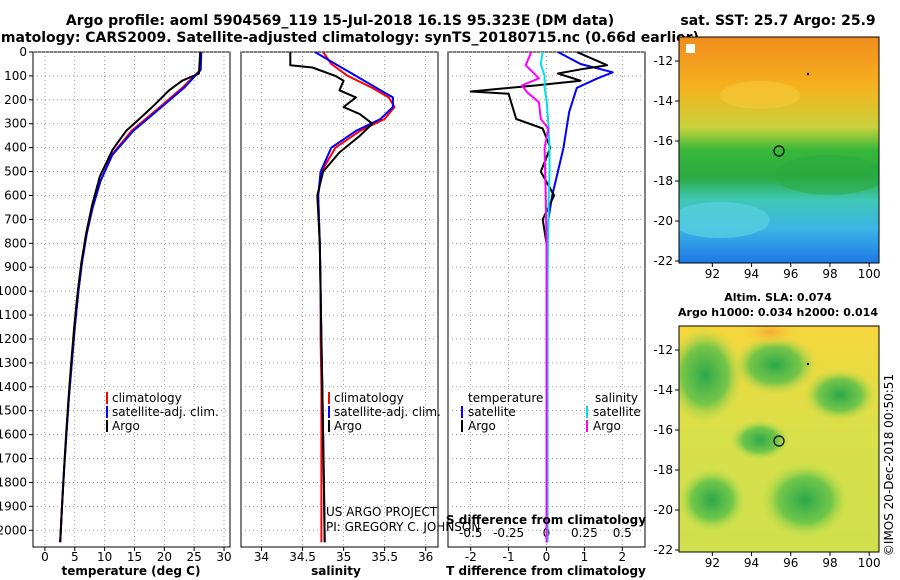  Describe the element at coordinates (482, 426) in the screenshot. I see `legend-label-t-argo: Argo` at that location.